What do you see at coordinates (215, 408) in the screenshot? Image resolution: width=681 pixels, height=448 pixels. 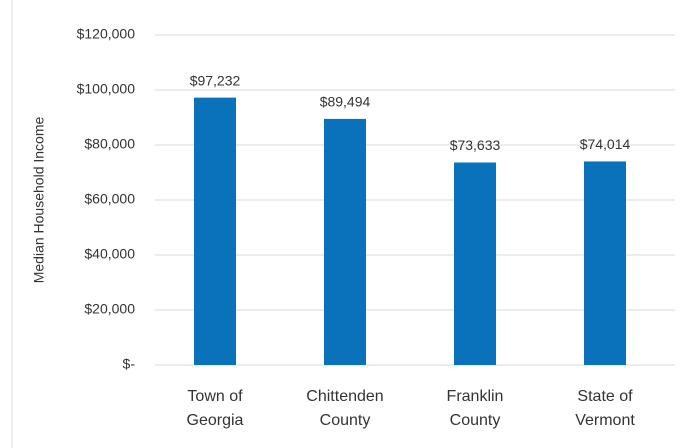 I see `x-tick-label: Town of Georgia` at bounding box center [215, 408].